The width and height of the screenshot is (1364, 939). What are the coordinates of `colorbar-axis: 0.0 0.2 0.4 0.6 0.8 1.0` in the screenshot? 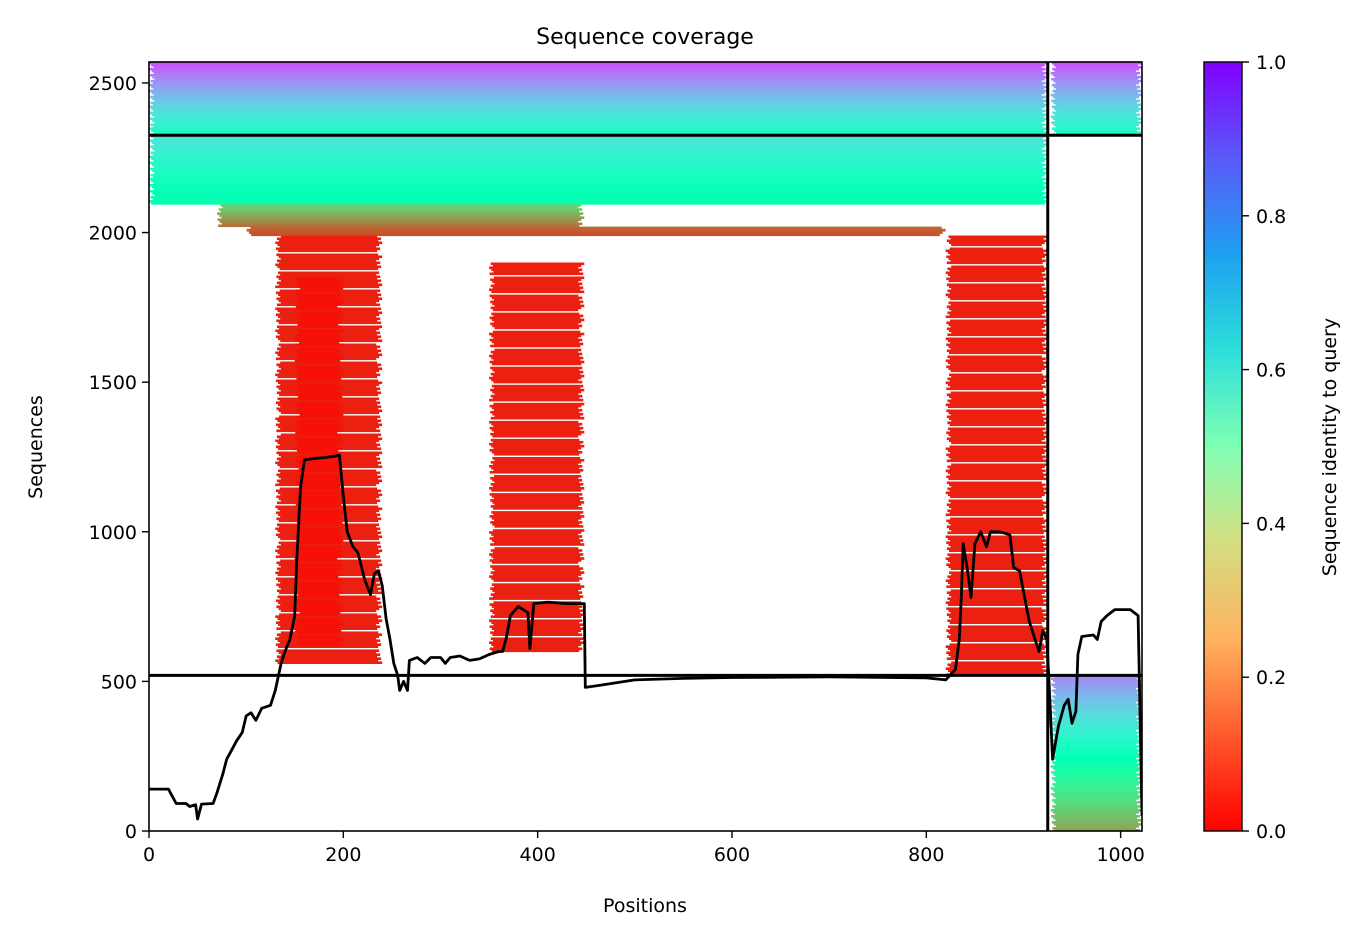 It's located at (1264, 447).